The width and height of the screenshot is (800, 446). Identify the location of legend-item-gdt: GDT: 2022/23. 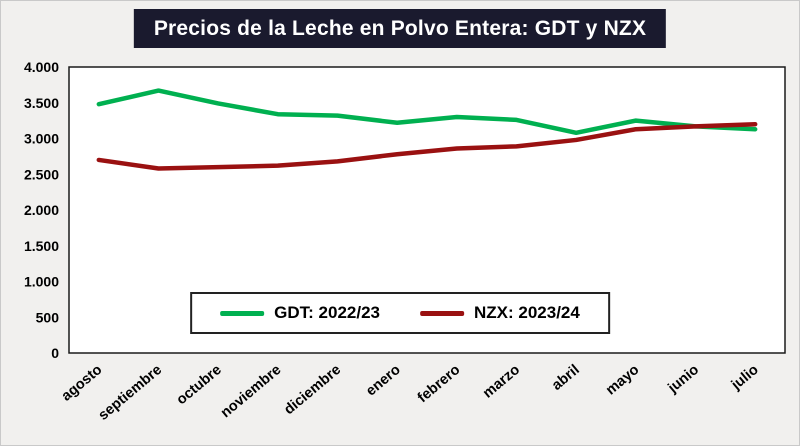
(300, 313).